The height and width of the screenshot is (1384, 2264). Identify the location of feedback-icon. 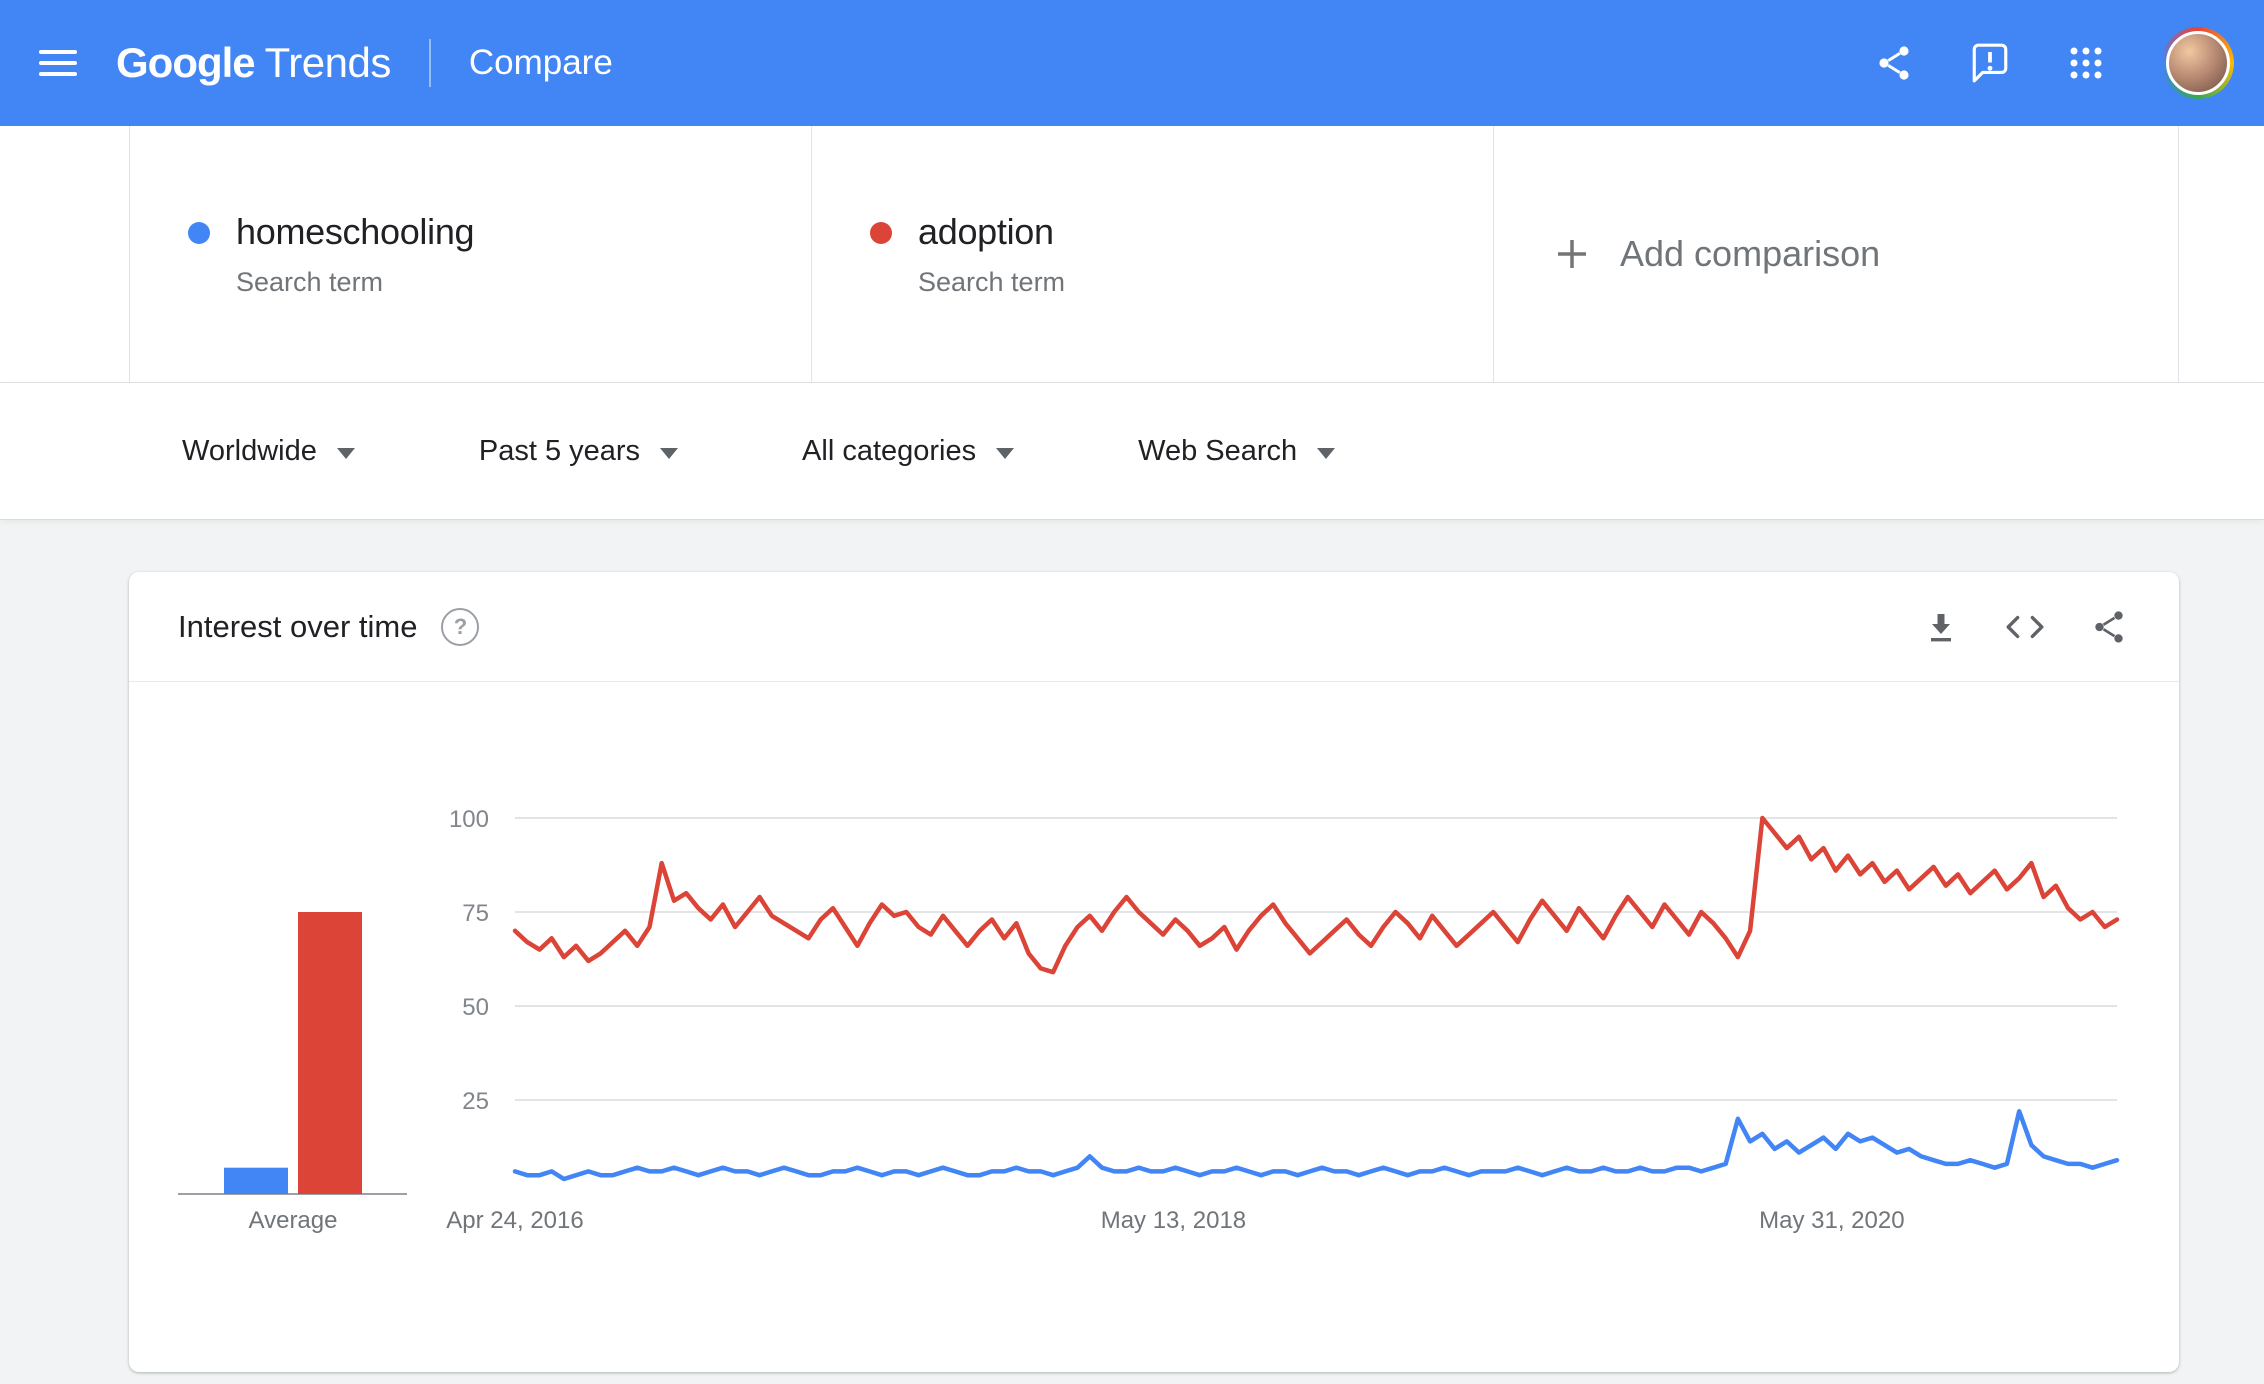
(1990, 63).